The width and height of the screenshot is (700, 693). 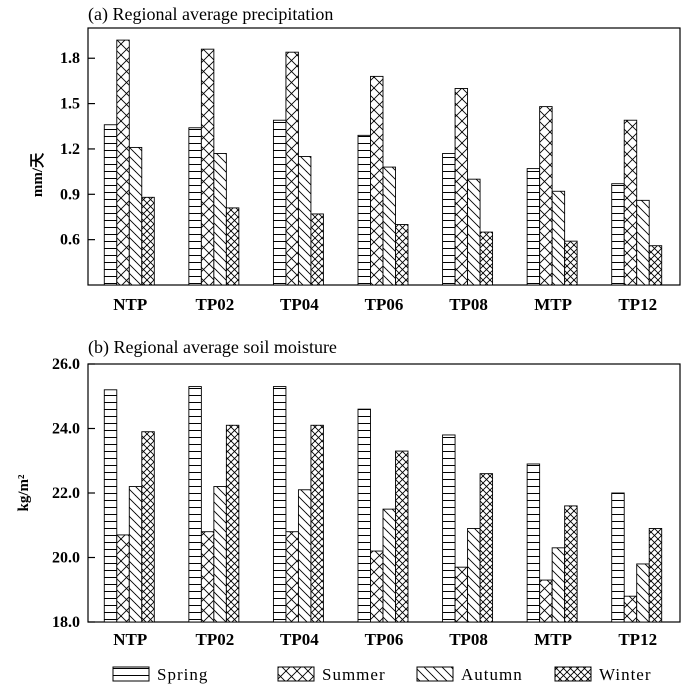 I want to click on legend-label-autumn: Autumn, so click(x=492, y=674).